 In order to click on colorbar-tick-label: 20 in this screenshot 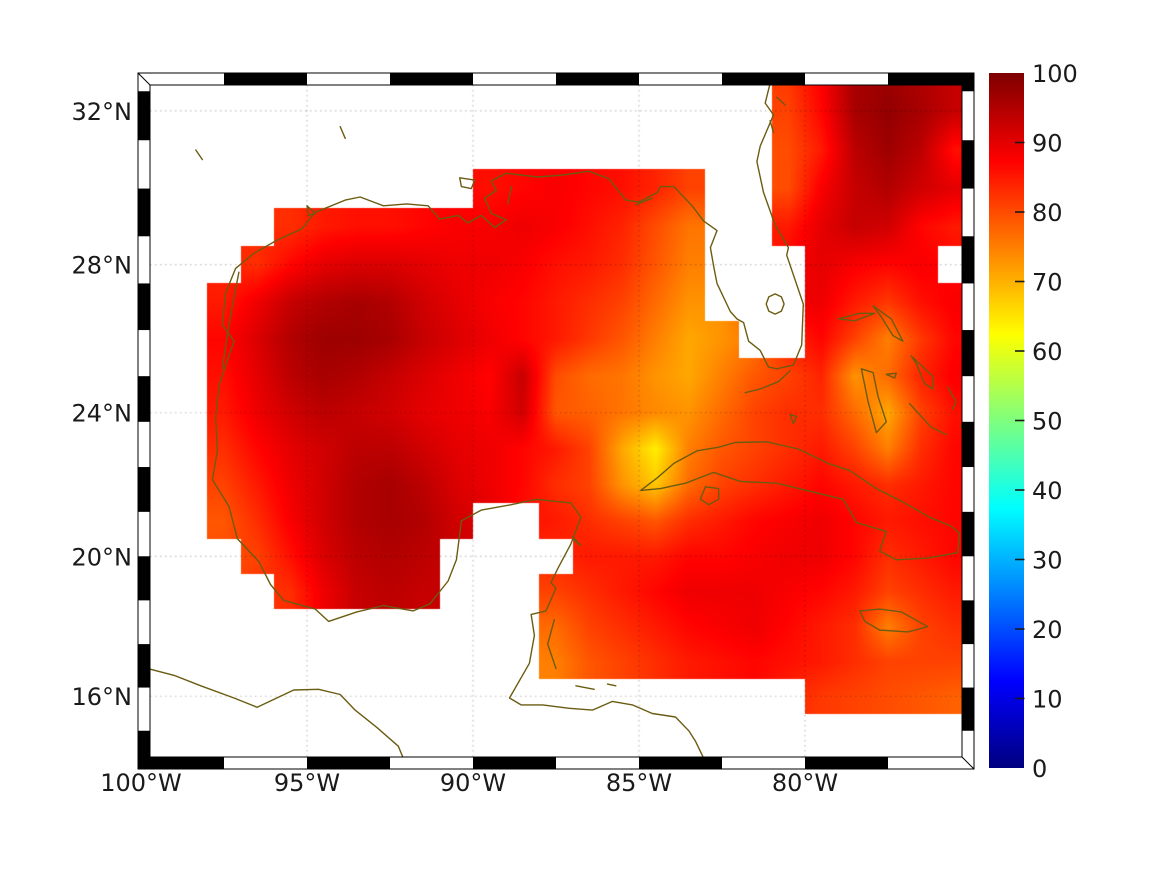, I will do `click(1047, 630)`.